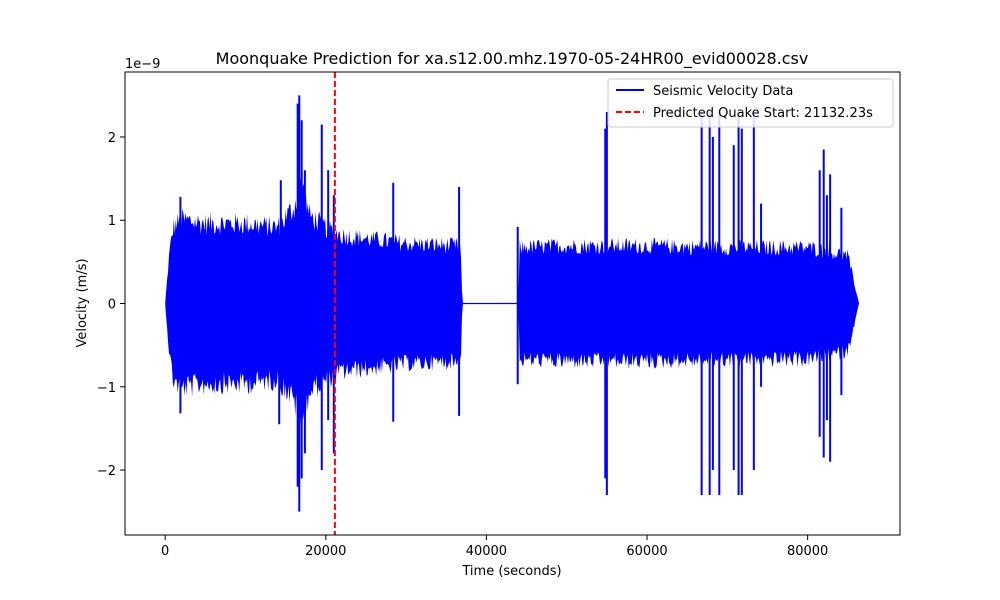 Image resolution: width=1000 pixels, height=600 pixels. Describe the element at coordinates (82, 302) in the screenshot. I see `y-axis-label: Velocity (m/s)` at that location.